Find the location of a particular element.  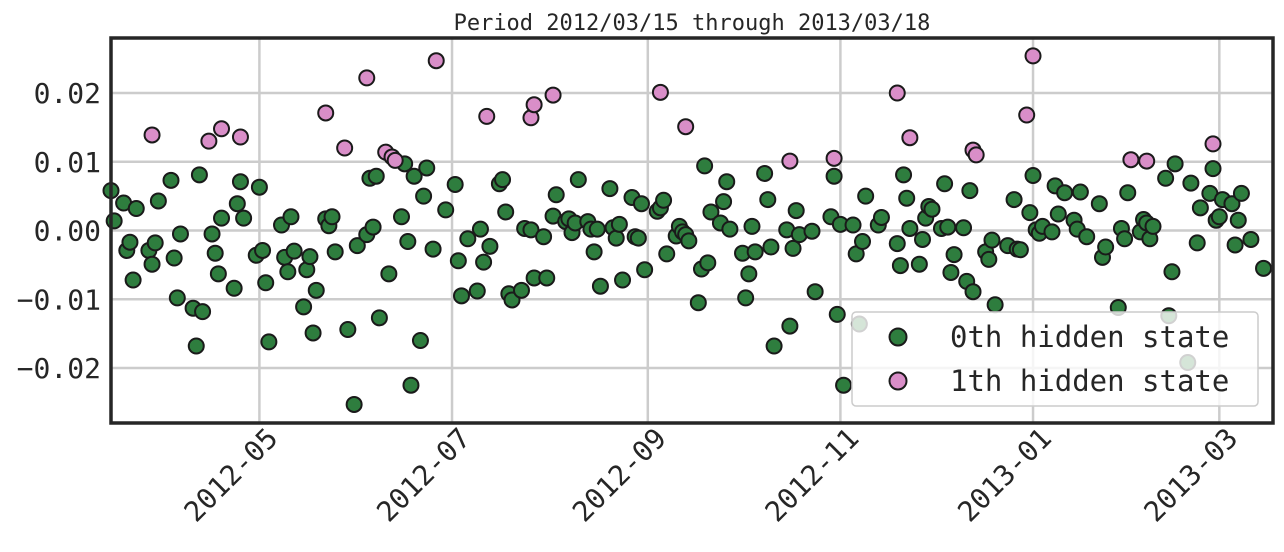

y-tick-labels: −0.02 −0.01 0.00 0.01 0.02 is located at coordinates (59, 231).